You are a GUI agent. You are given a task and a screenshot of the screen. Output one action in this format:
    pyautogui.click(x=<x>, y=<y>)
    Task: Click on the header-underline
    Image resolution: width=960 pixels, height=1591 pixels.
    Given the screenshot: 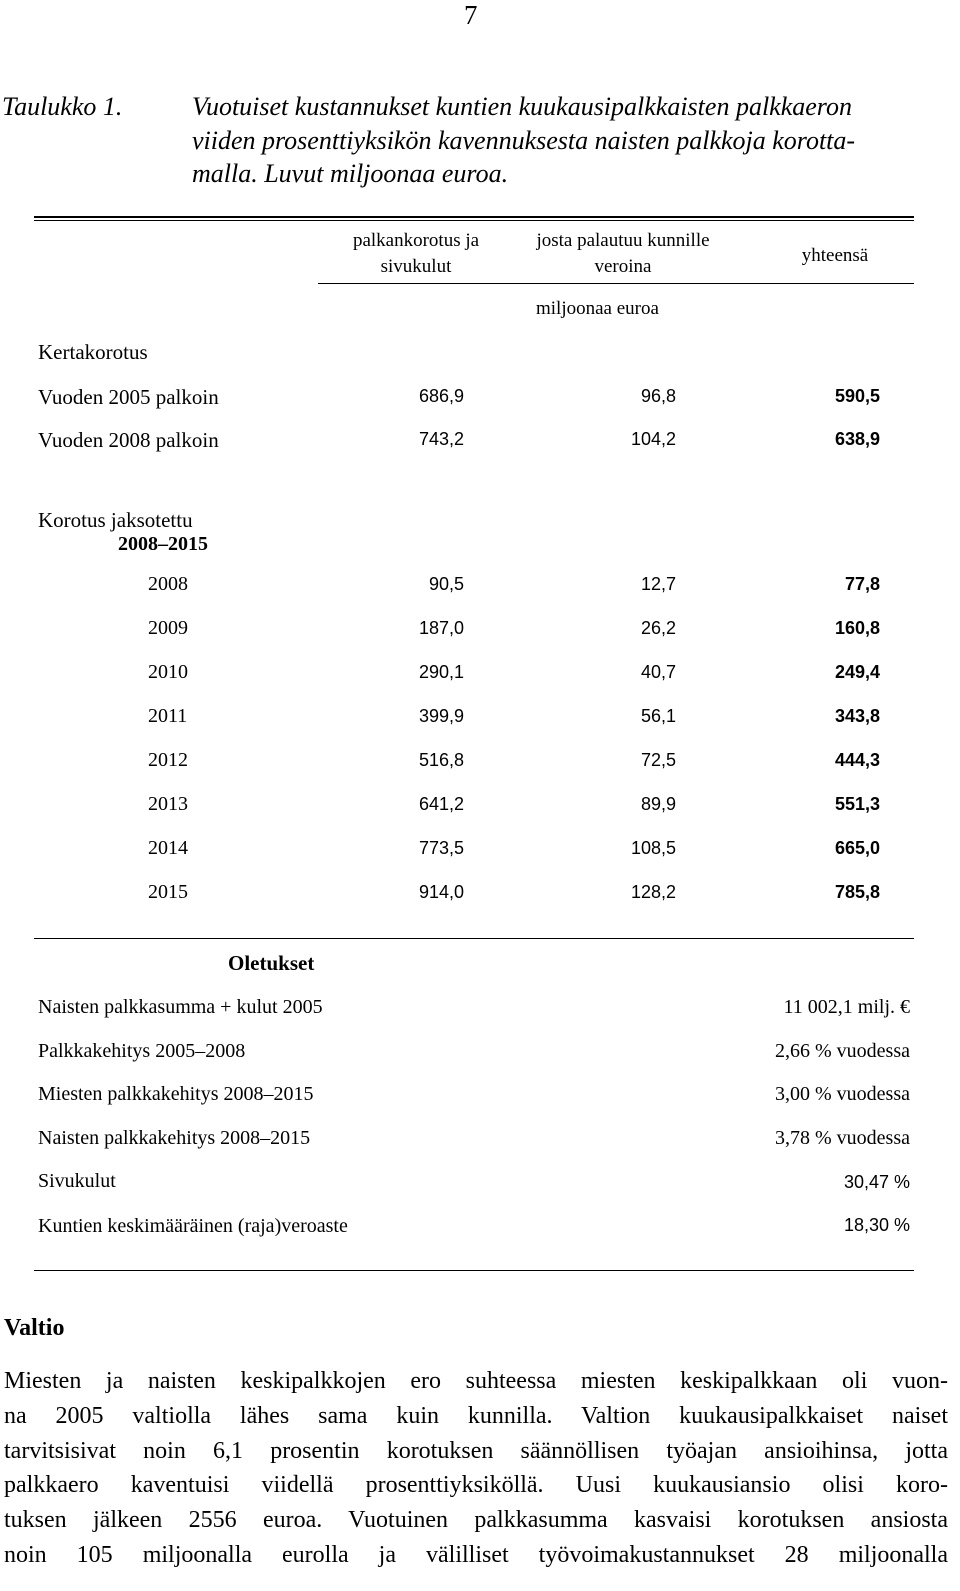 What is the action you would take?
    pyautogui.click(x=616, y=283)
    